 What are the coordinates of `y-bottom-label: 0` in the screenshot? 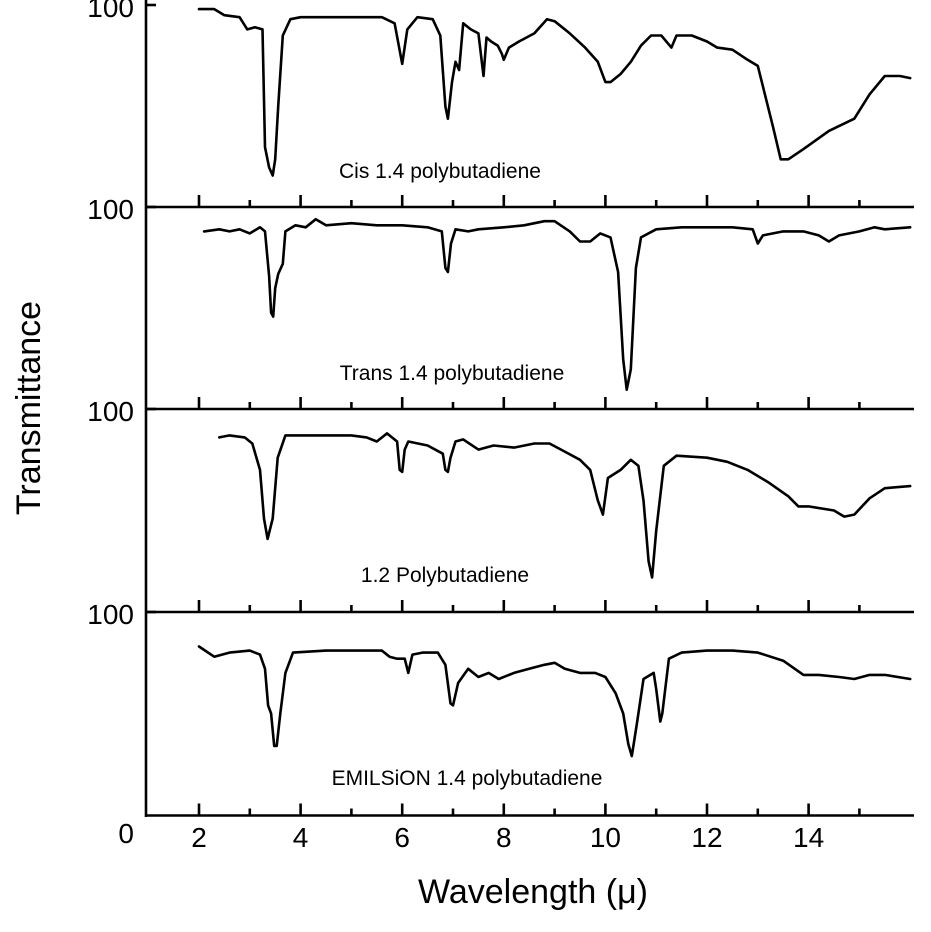 It's located at (126, 833).